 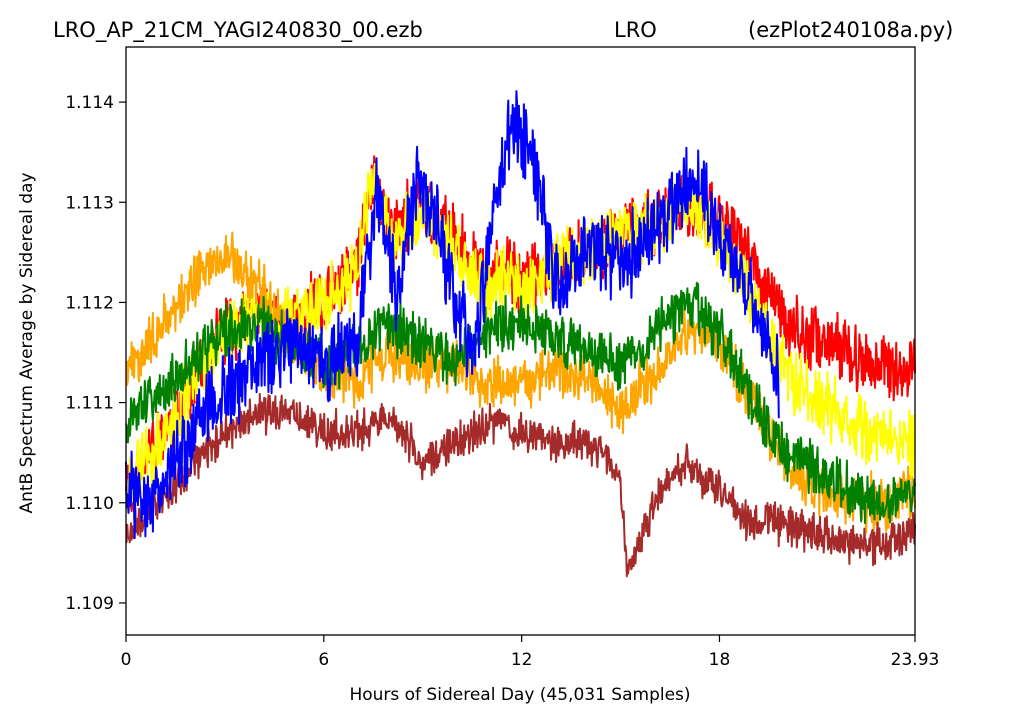 I want to click on x-tick-label: 6, so click(x=323, y=660).